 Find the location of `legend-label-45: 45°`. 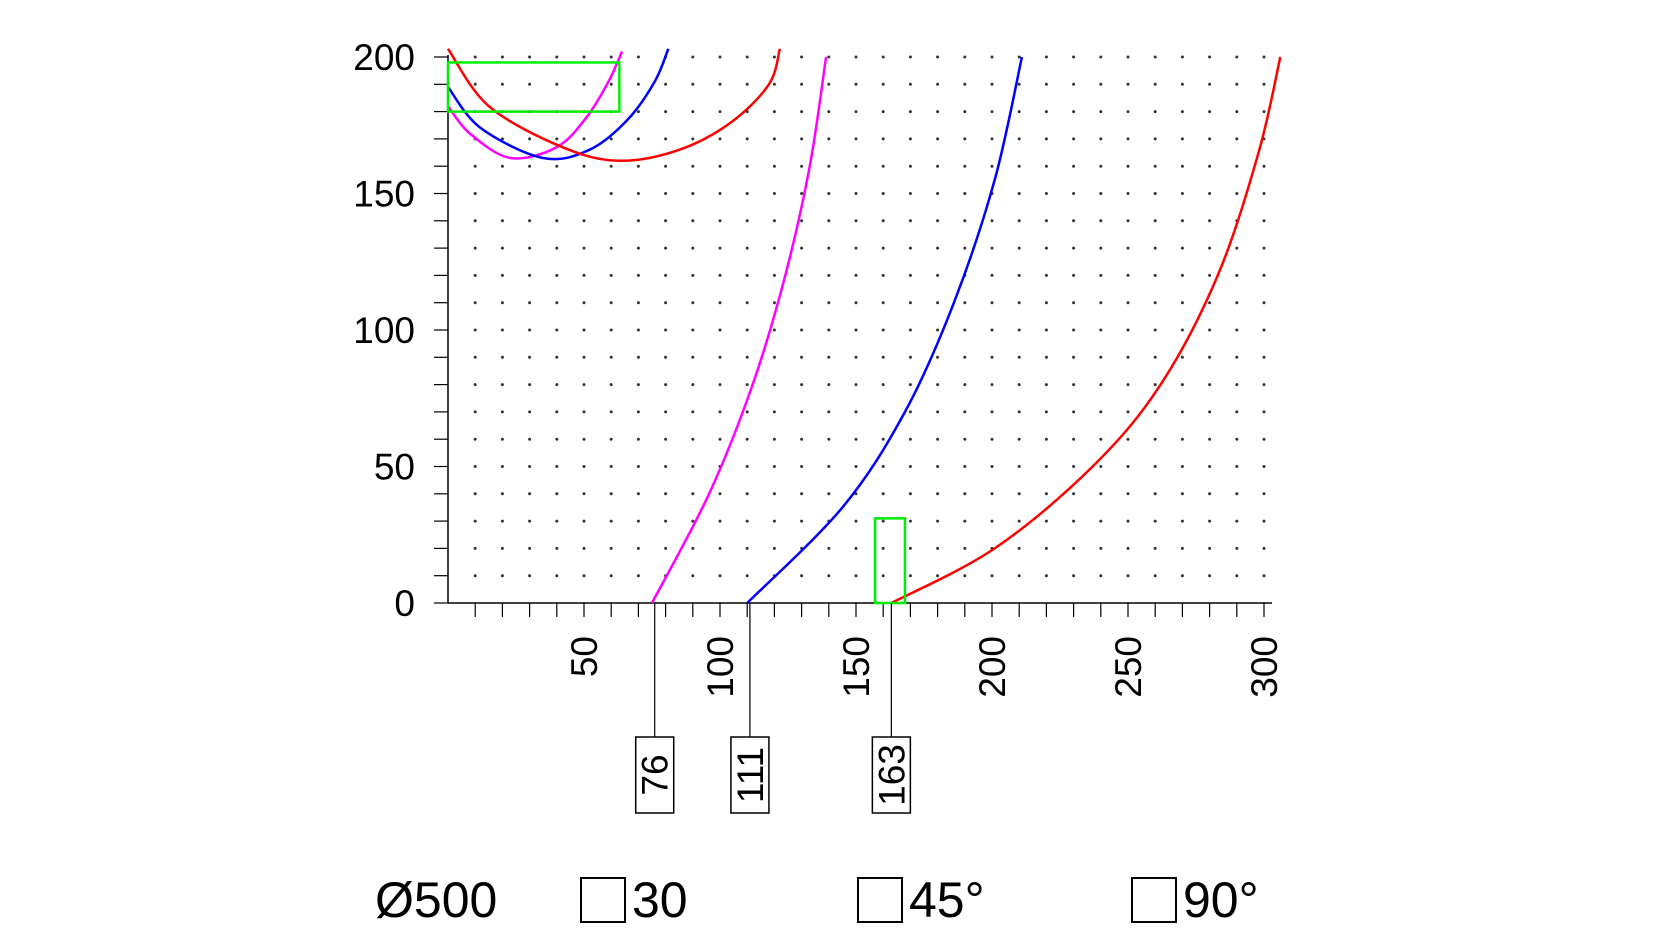

legend-label-45: 45° is located at coordinates (947, 900).